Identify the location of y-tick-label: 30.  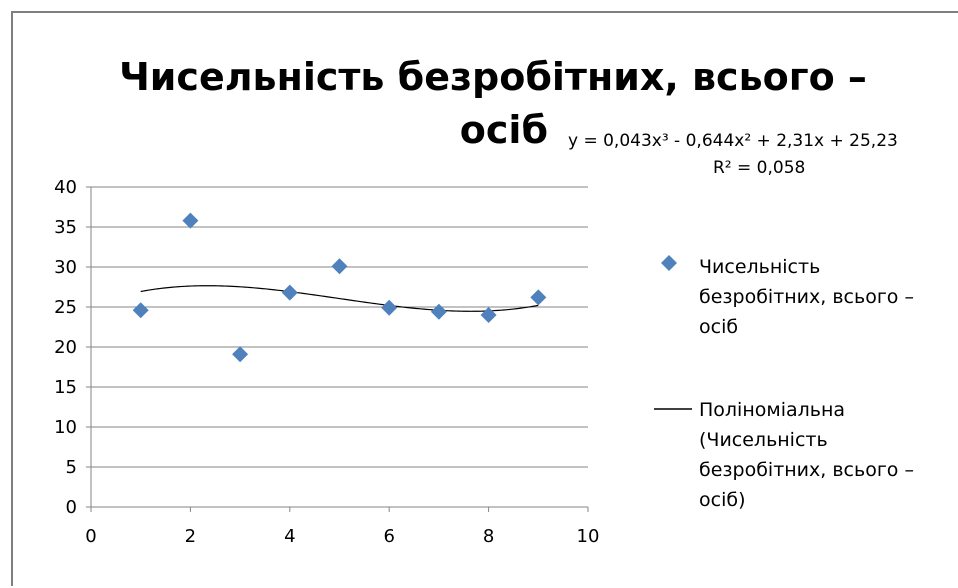
(65, 267).